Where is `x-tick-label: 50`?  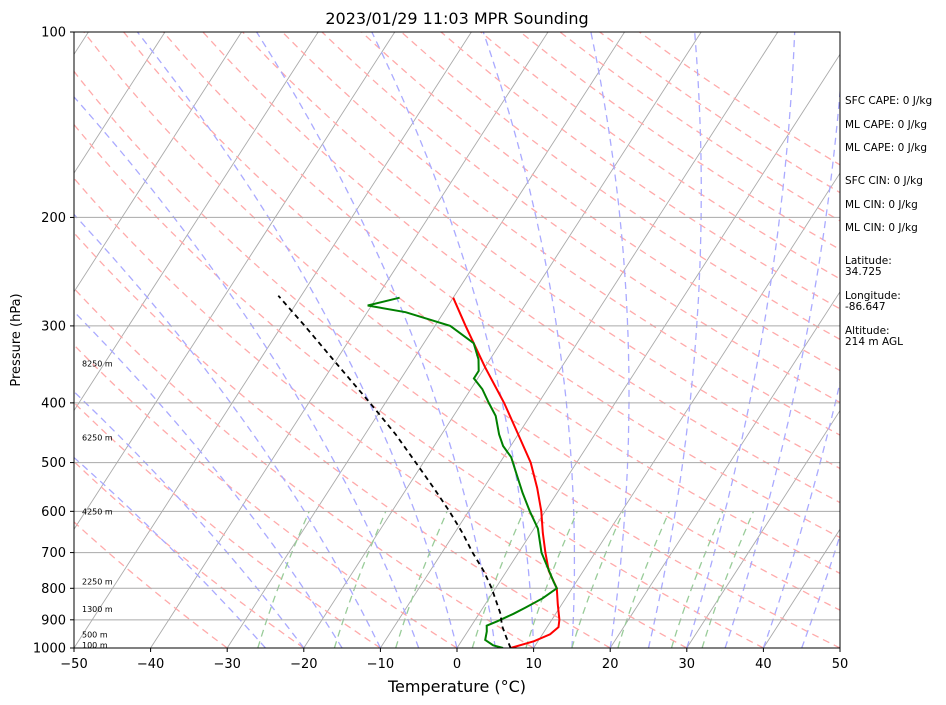
x-tick-label: 50 is located at coordinates (840, 664).